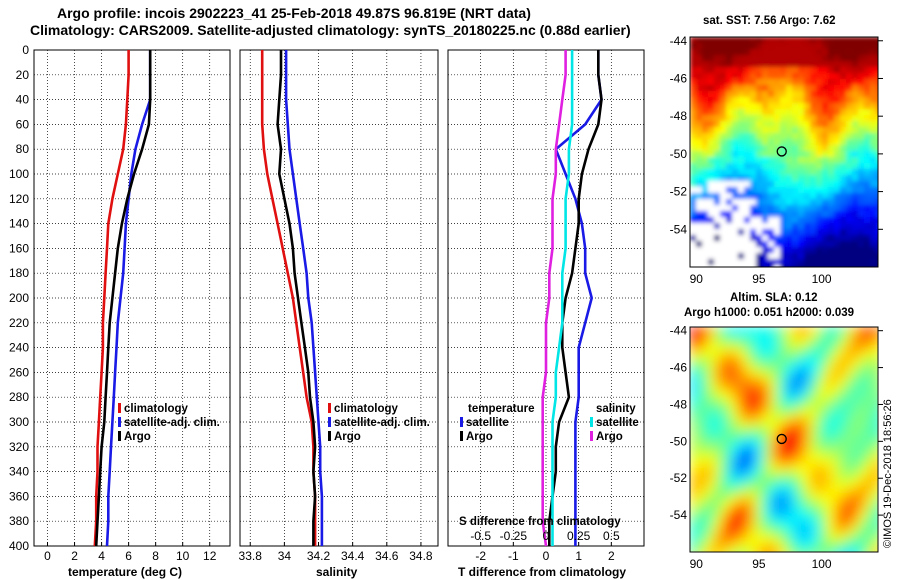 The height and width of the screenshot is (580, 900). I want to click on legend-label-t_argo: Argo, so click(479, 437).